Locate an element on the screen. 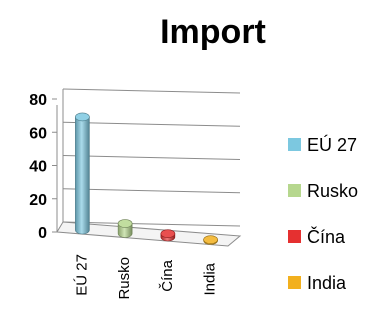  y-tick-label: 20 is located at coordinates (38, 200).